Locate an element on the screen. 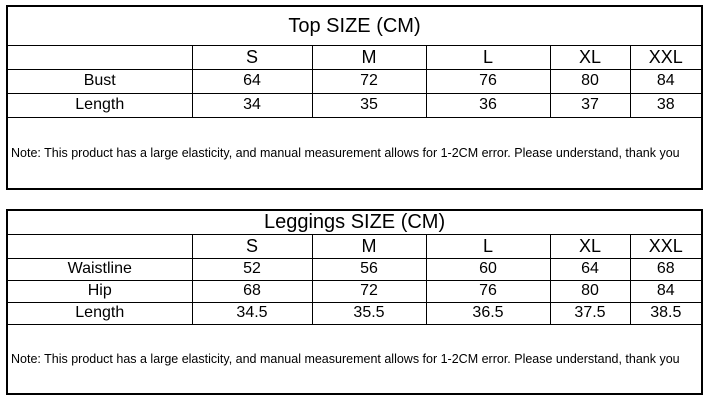 The width and height of the screenshot is (706, 406). table-cell: 35 is located at coordinates (369, 105).